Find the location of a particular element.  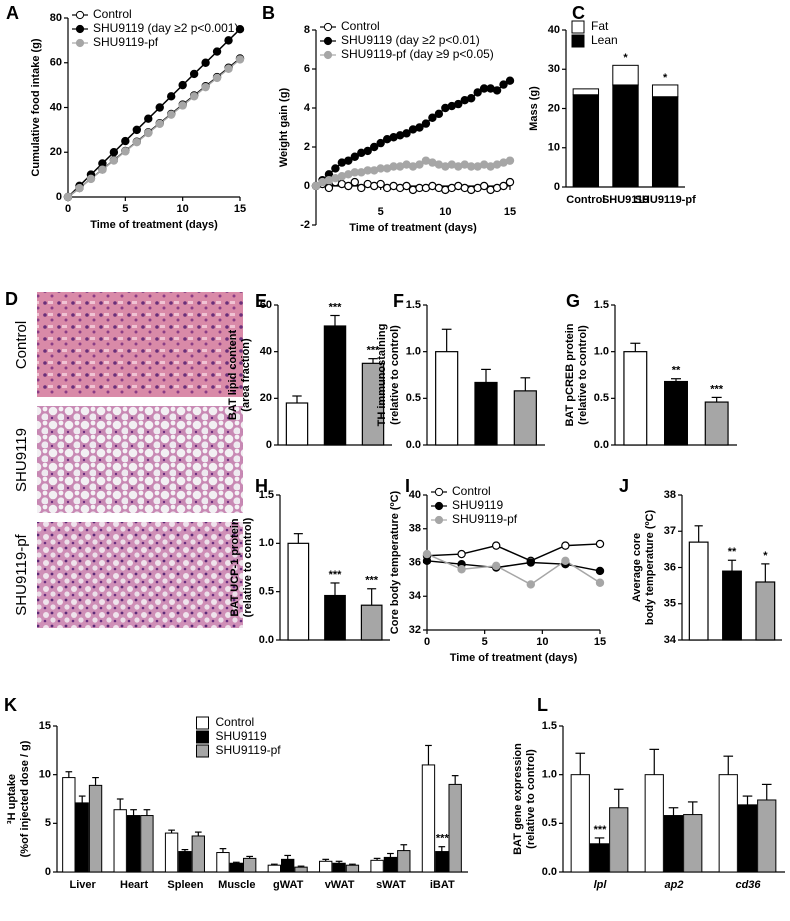

legend-label: SHU9119 (day ≥2 p<0.01) is located at coordinates (410, 40).